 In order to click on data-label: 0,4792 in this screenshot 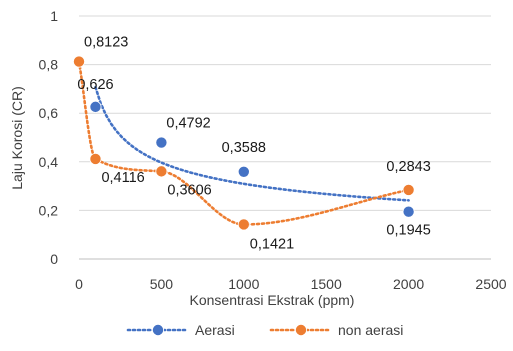, I will do `click(188, 124)`.